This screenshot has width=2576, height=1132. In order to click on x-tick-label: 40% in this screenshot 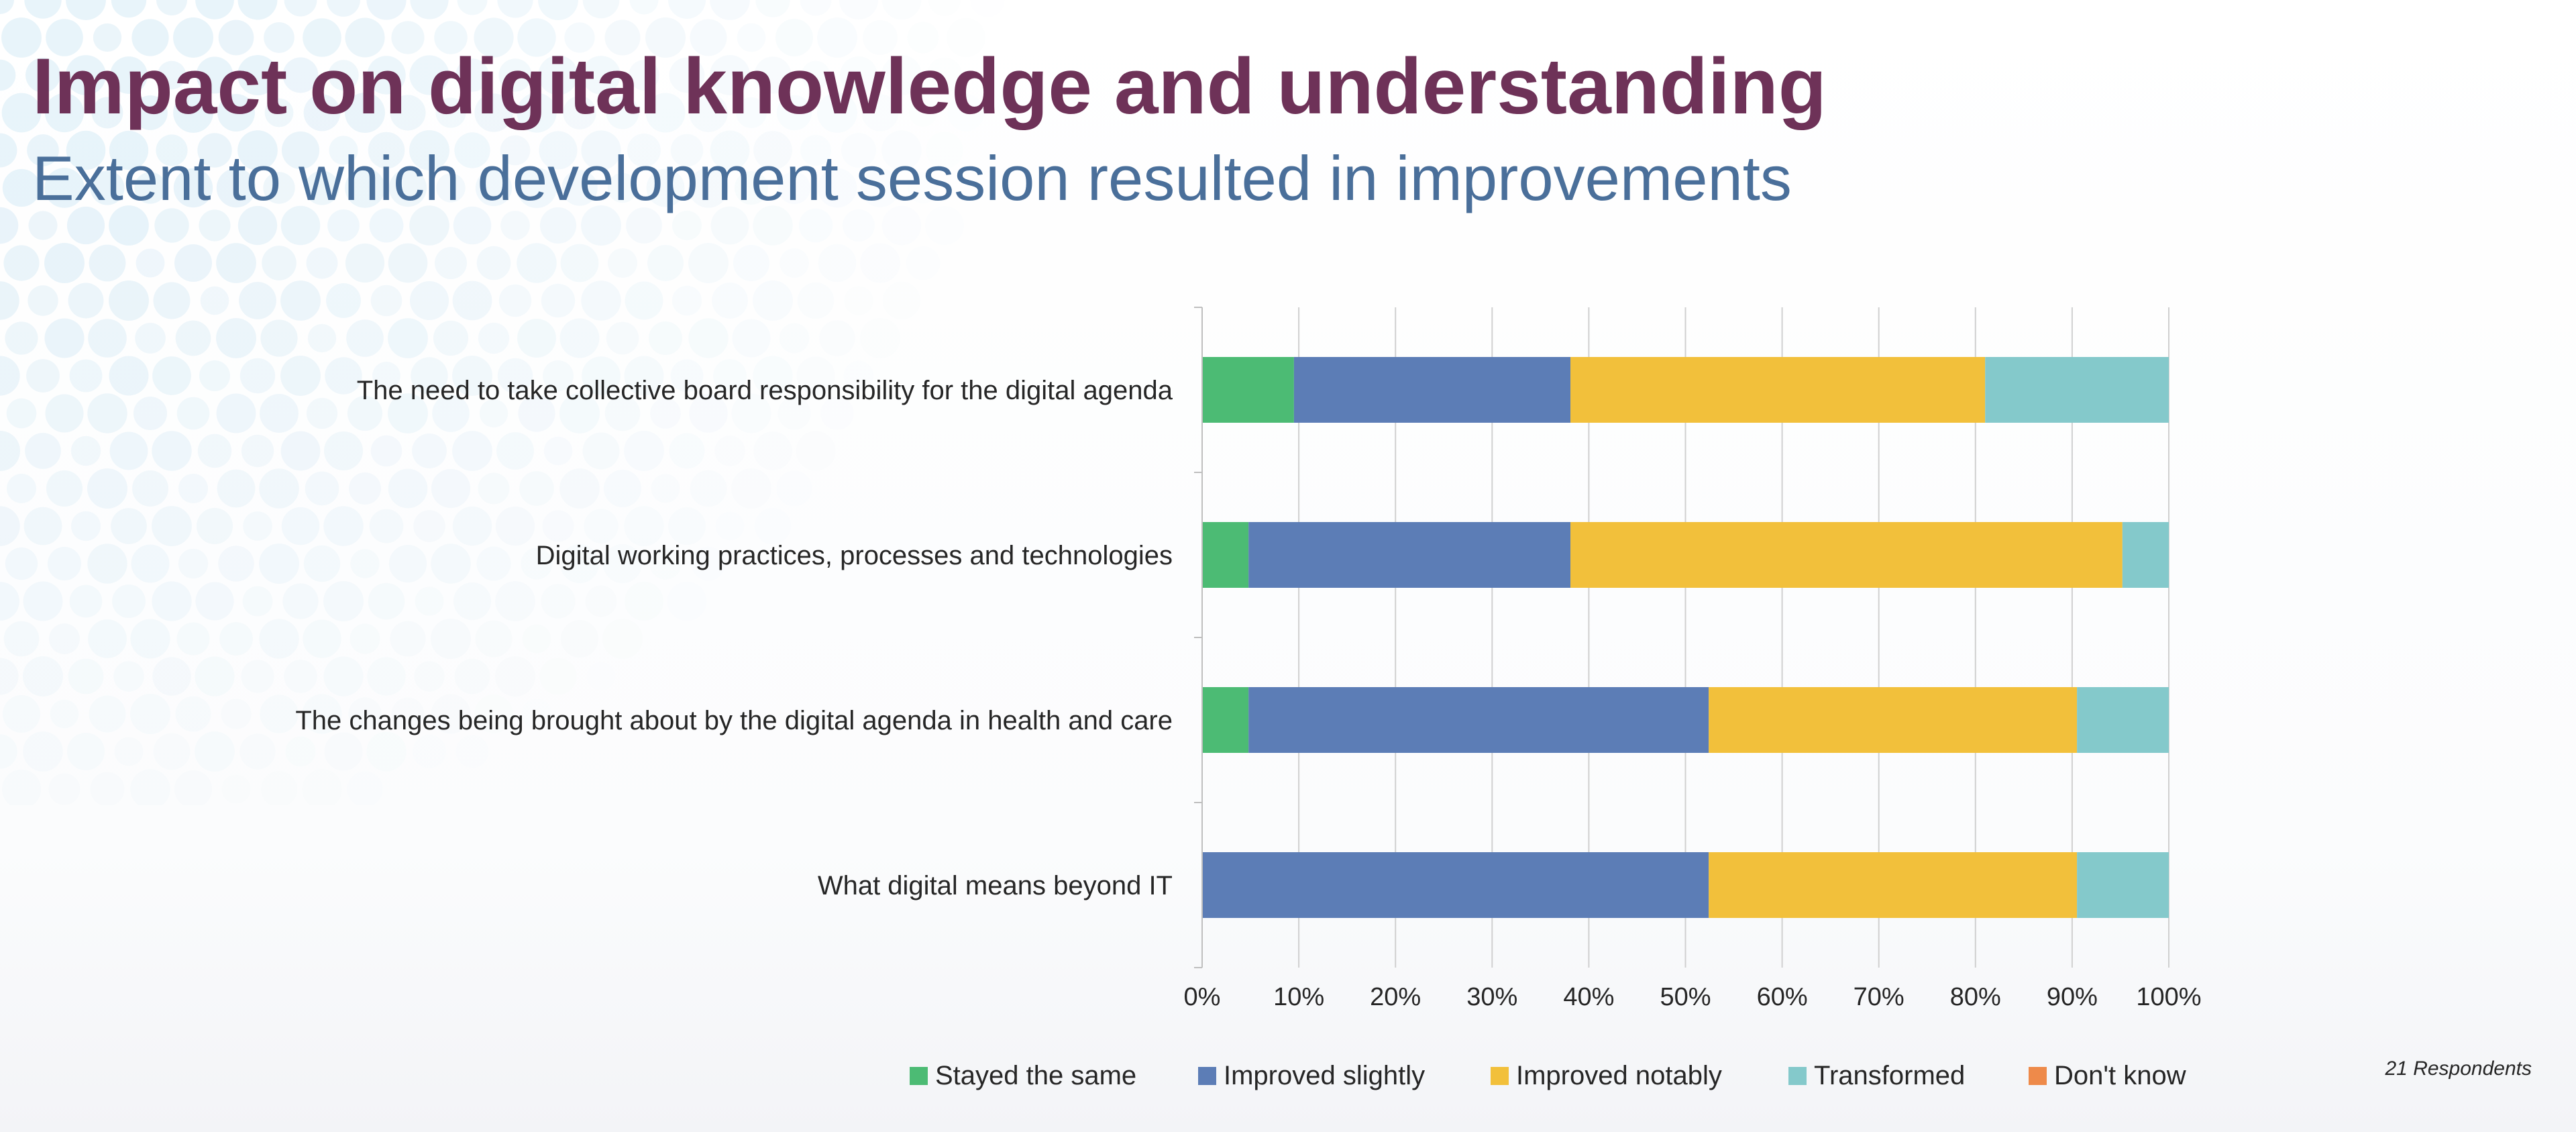, I will do `click(1588, 997)`.